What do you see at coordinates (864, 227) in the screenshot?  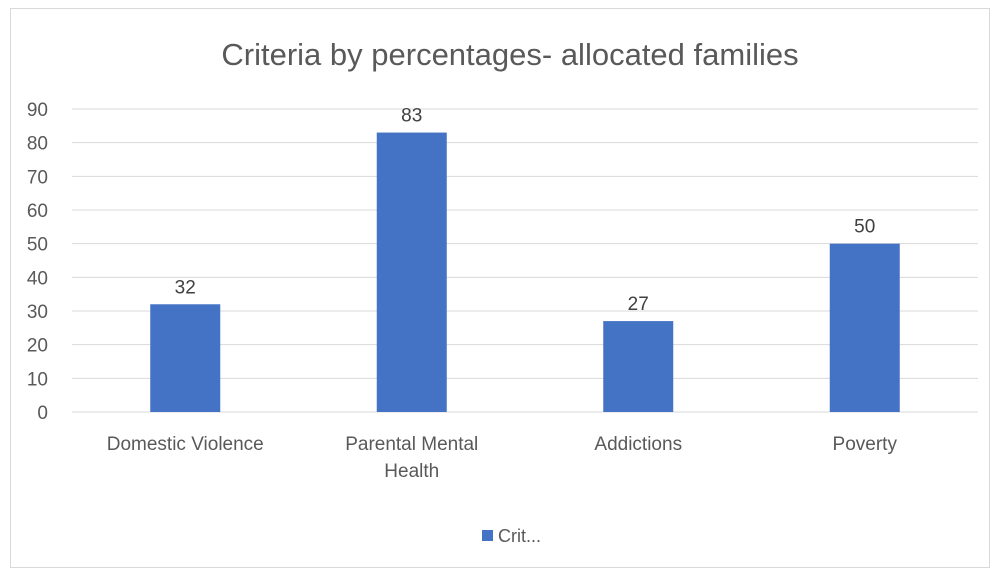 I see `data-label: 50` at bounding box center [864, 227].